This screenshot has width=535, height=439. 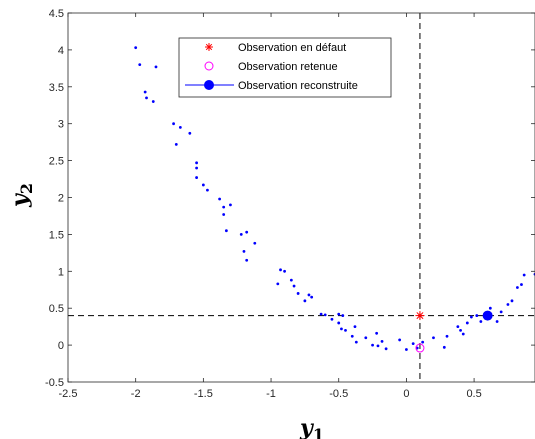 I want to click on x-axis-label: y1, so click(x=311, y=427).